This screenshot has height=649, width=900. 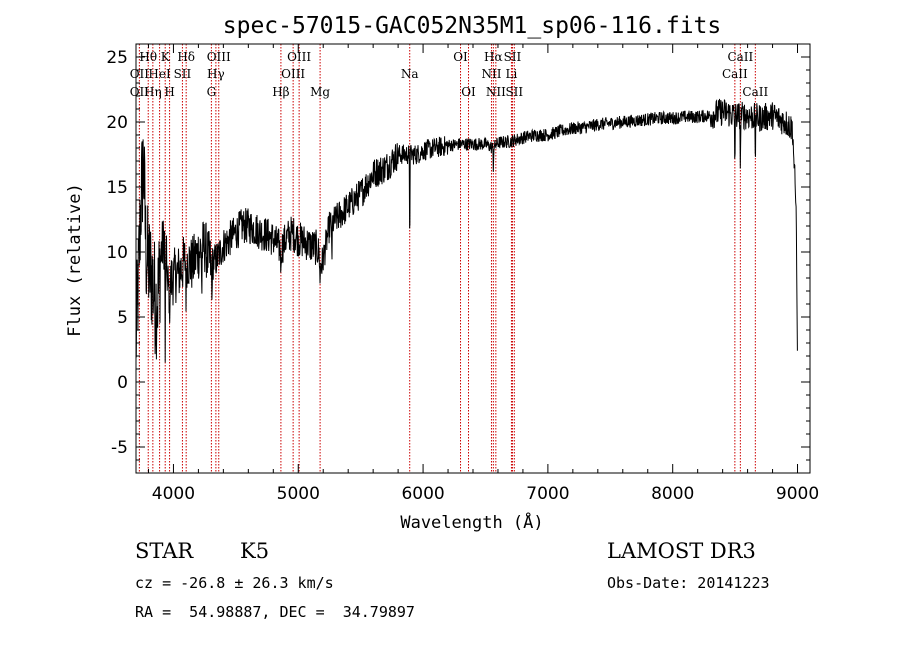 What do you see at coordinates (797, 494) in the screenshot?
I see `x-tick-label: 9000` at bounding box center [797, 494].